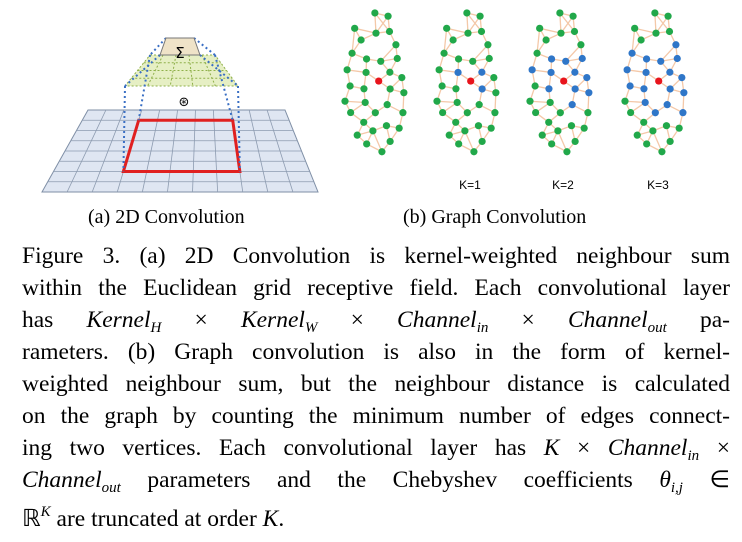 The height and width of the screenshot is (542, 742). What do you see at coordinates (156, 328) in the screenshot?
I see `caption-text: H` at bounding box center [156, 328].